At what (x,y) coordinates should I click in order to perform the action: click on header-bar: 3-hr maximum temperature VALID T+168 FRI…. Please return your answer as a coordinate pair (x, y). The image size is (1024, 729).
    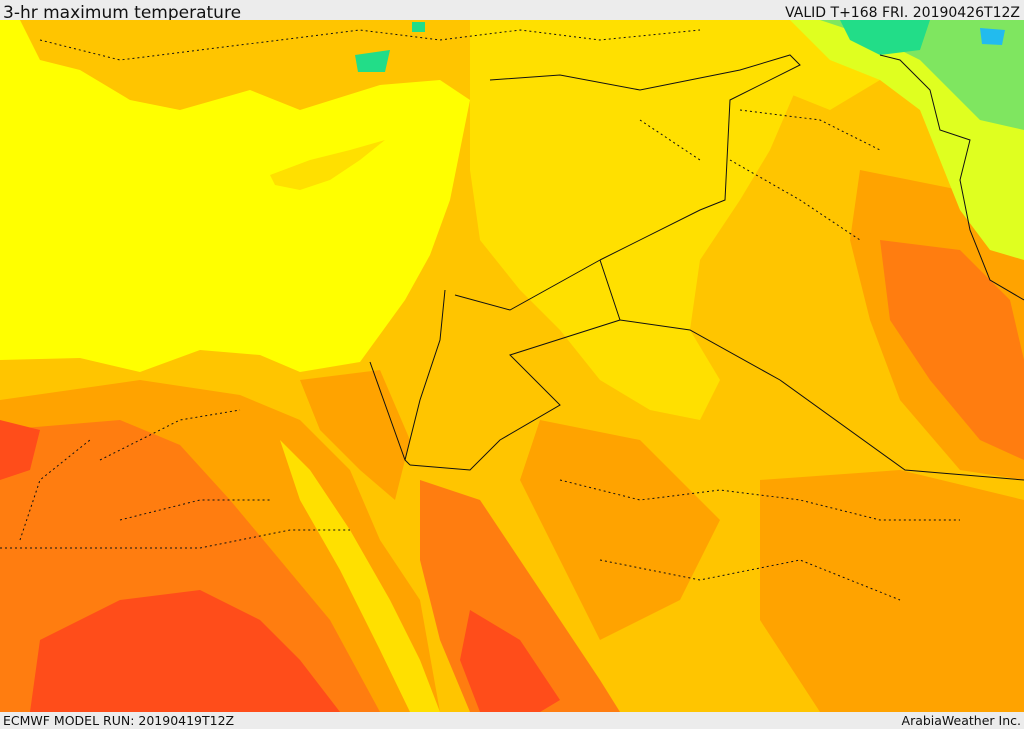
    Looking at the image, I should click on (512, 11).